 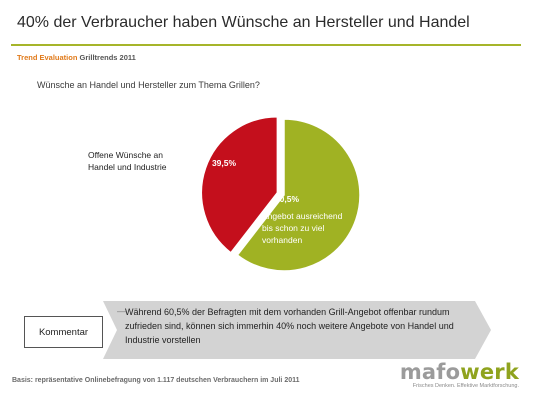 I want to click on slice-label-line: Angebot ausreichend, so click(x=302, y=216).